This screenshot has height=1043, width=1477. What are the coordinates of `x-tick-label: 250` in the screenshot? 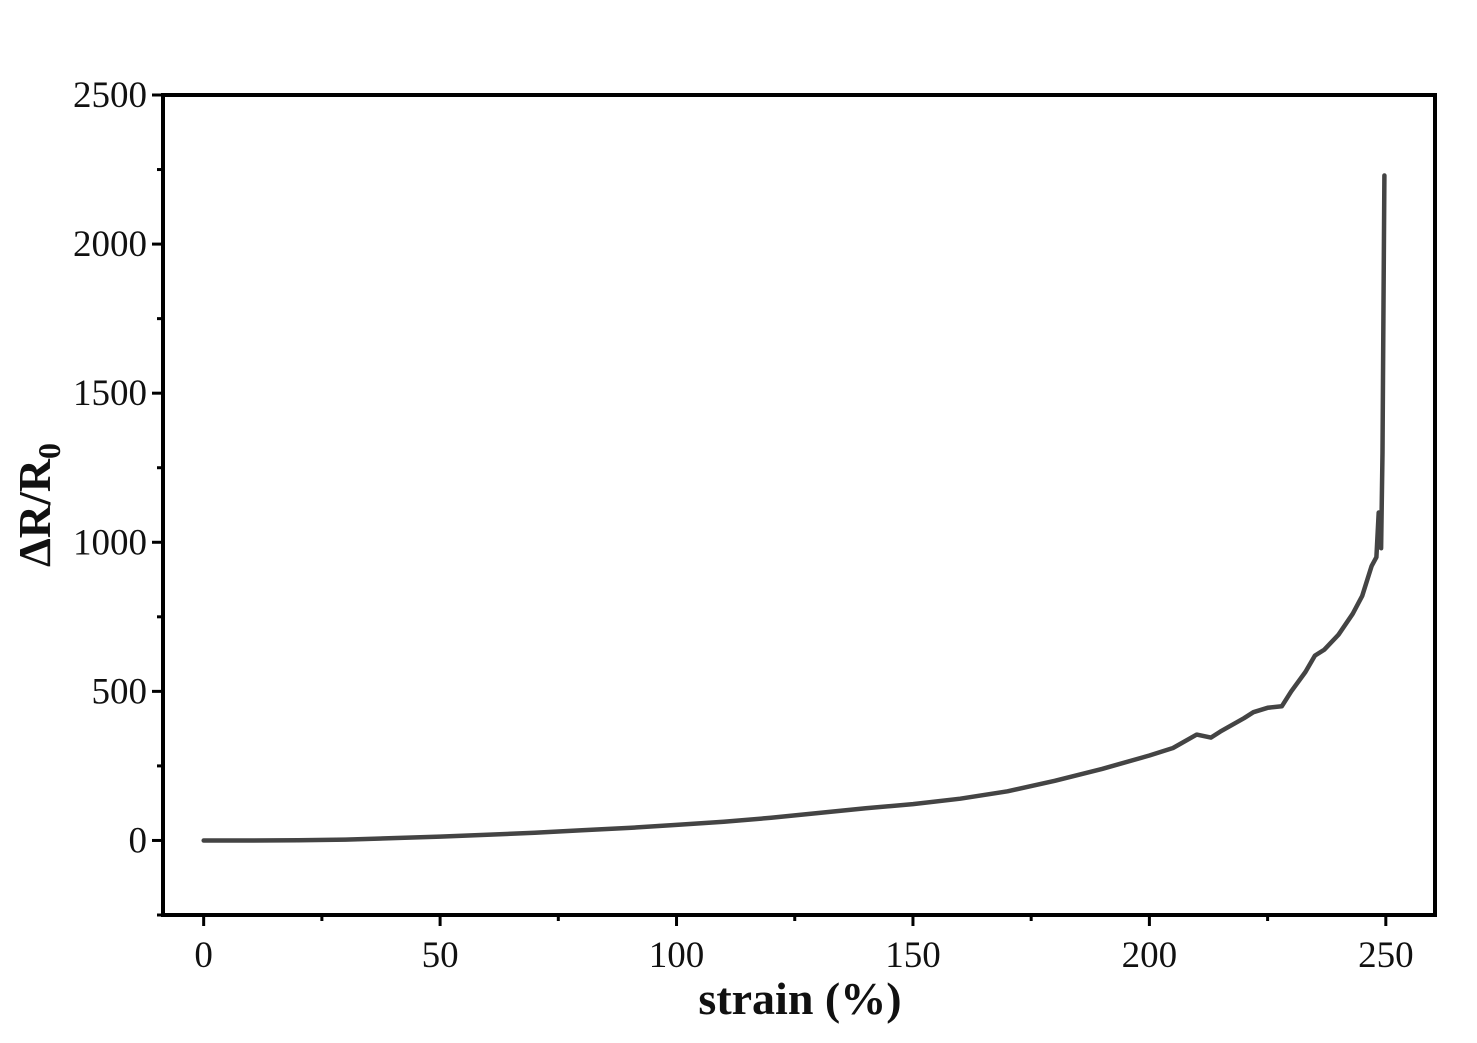 It's located at (1386, 955).